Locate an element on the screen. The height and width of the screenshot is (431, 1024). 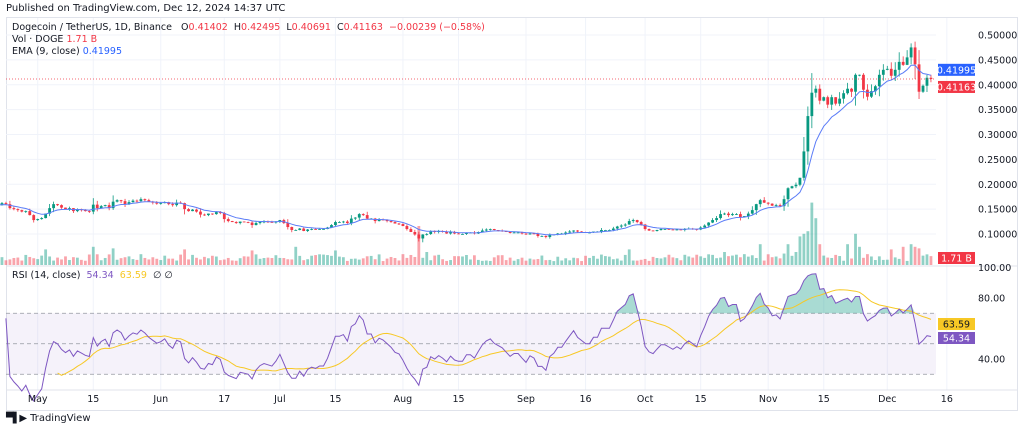
price-tick-label: 0.25000 is located at coordinates (997, 160).